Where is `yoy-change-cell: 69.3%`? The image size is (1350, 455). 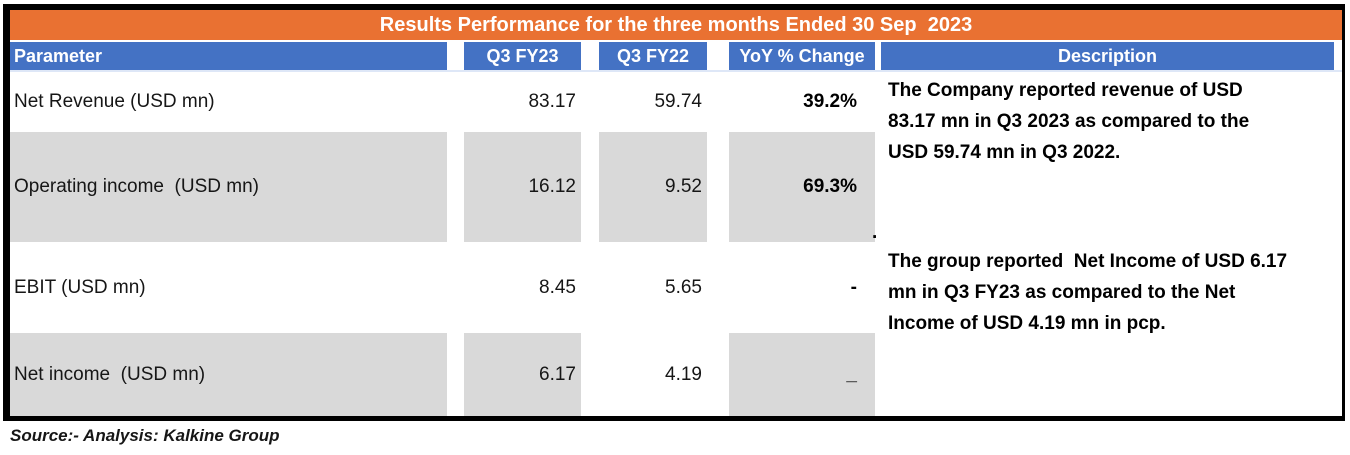 yoy-change-cell: 69.3% is located at coordinates (802, 187).